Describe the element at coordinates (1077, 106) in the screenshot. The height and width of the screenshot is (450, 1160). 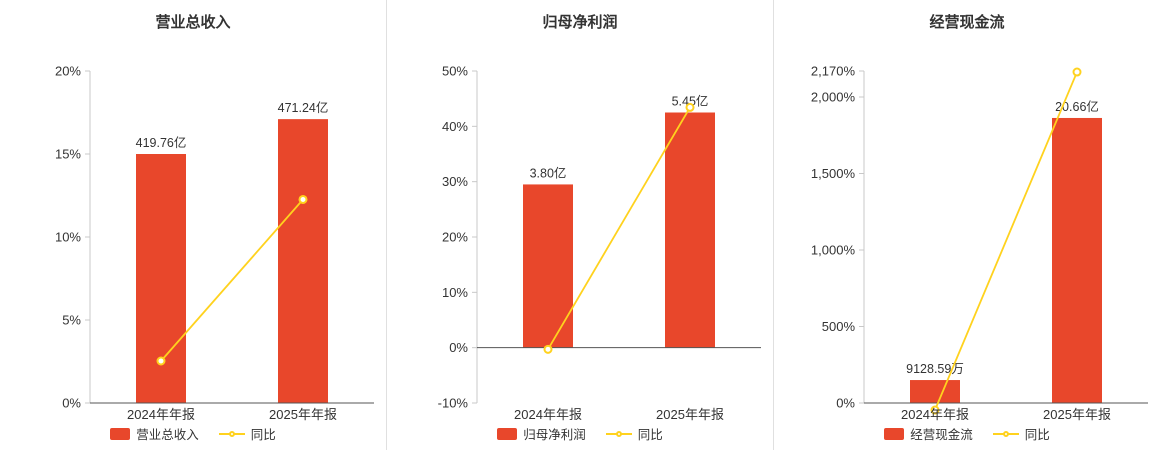
I see `bar-value-label: 20.66亿` at that location.